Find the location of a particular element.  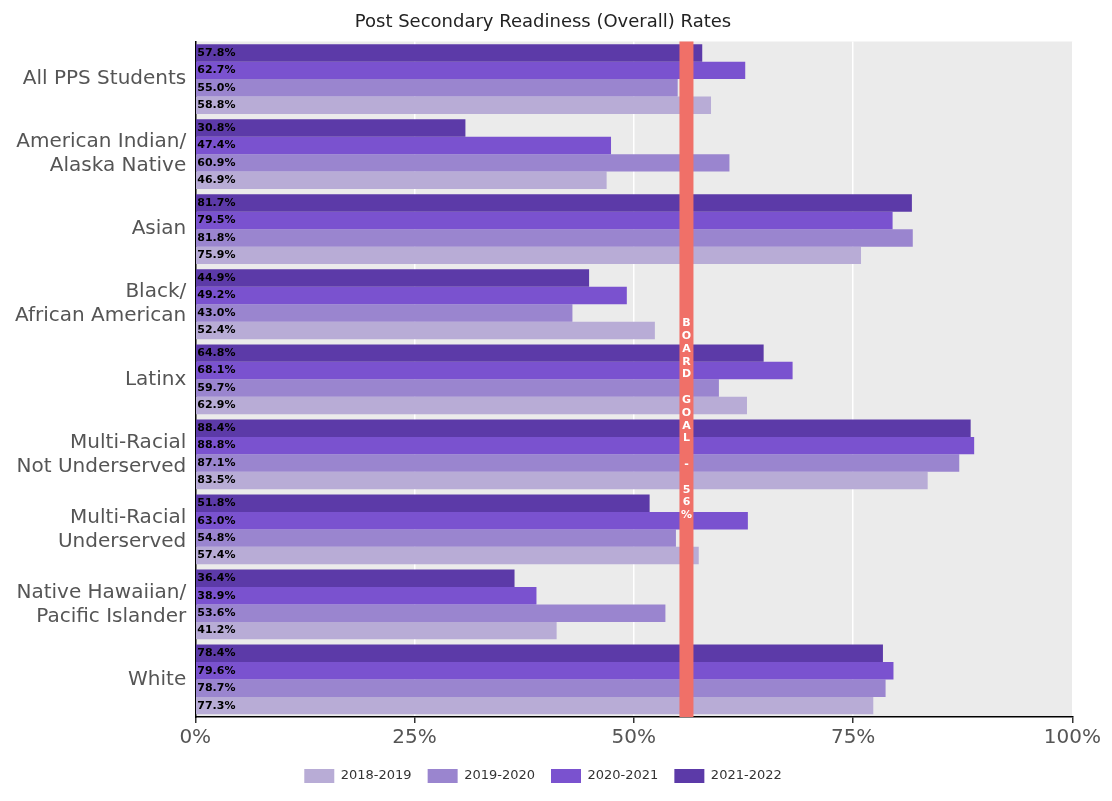

x-tick-label: 0% is located at coordinates (195, 736).